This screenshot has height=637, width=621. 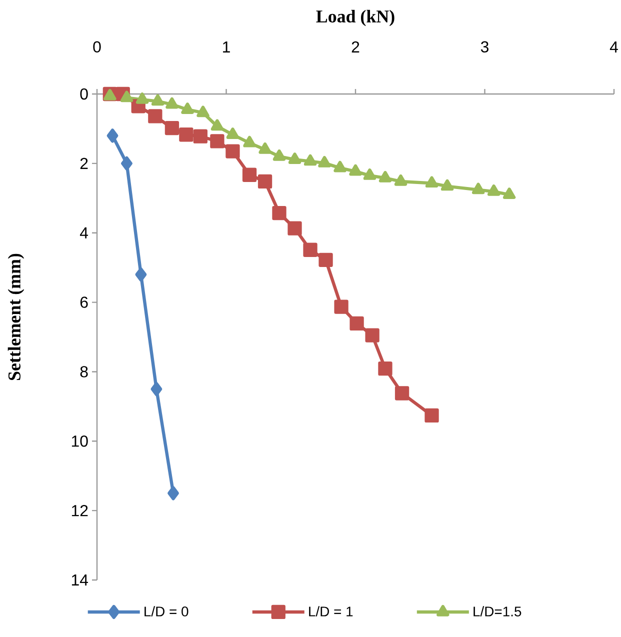 What do you see at coordinates (498, 611) in the screenshot?
I see `legend-label: L/D=1.5` at bounding box center [498, 611].